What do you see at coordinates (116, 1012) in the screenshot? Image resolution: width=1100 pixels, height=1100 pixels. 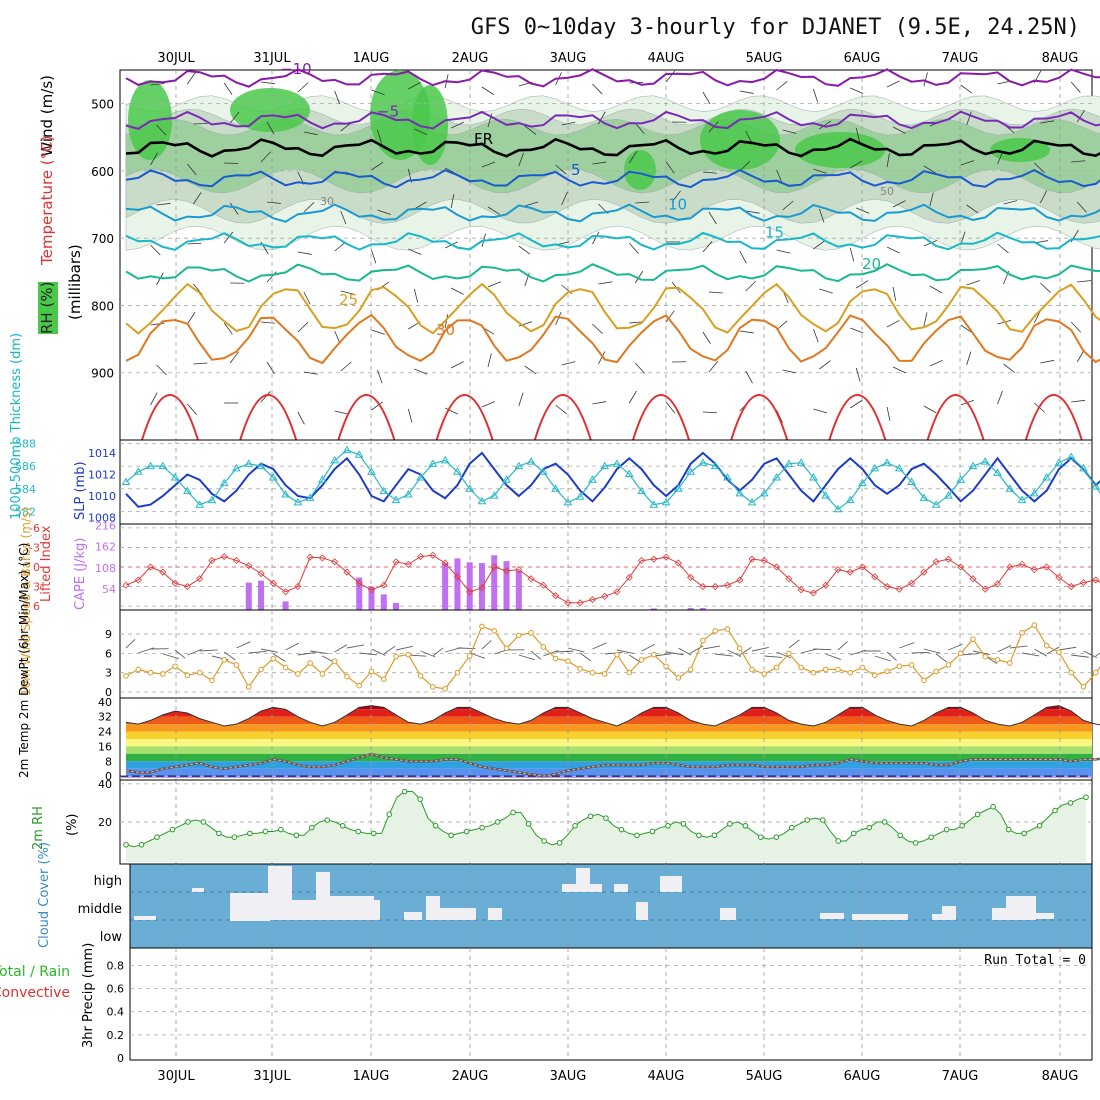 I see `precip-tick: 0.4` at bounding box center [116, 1012].